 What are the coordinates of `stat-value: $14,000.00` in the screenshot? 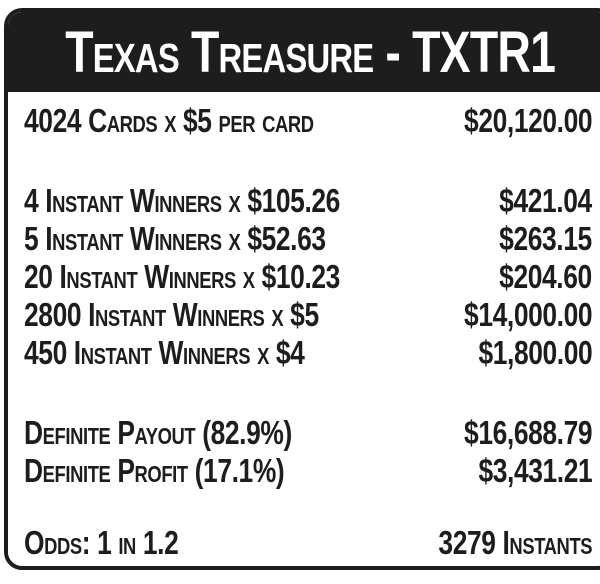 It's located at (528, 314).